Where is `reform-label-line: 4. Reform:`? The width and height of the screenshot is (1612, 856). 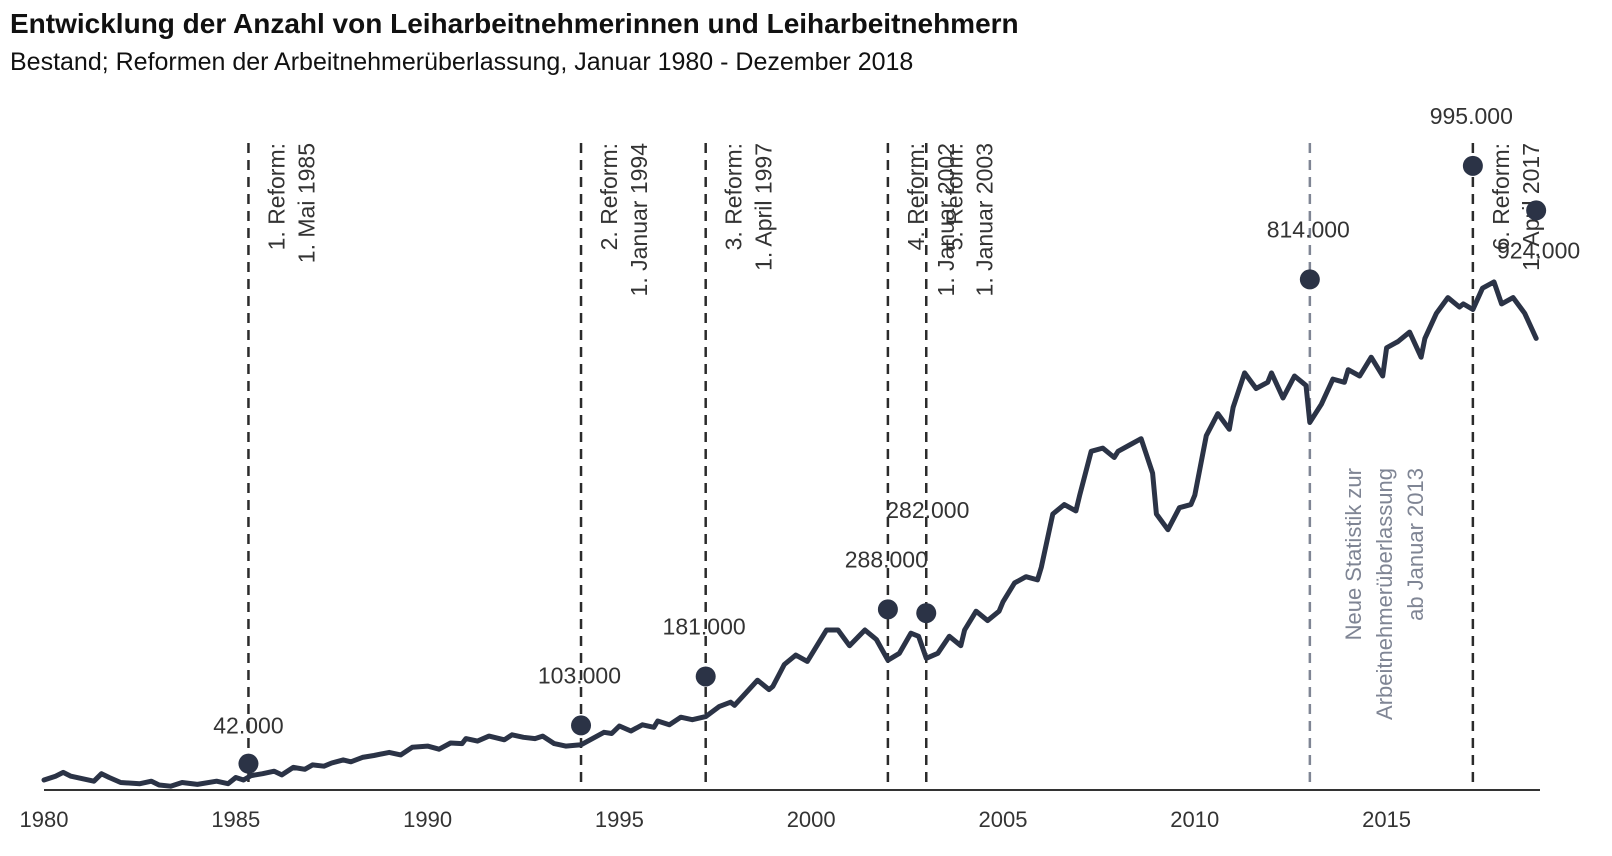 reform-label-line: 4. Reform: is located at coordinates (916, 196).